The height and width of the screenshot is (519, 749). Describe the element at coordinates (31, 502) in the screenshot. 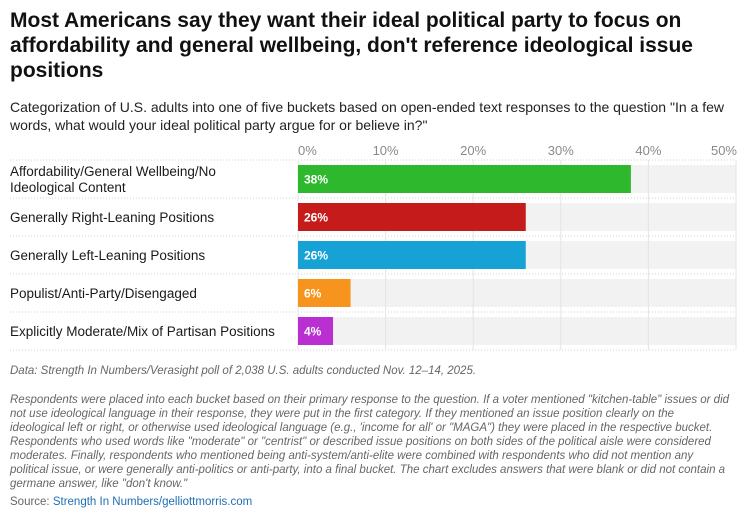

I see `source-prefix: Source:` at that location.